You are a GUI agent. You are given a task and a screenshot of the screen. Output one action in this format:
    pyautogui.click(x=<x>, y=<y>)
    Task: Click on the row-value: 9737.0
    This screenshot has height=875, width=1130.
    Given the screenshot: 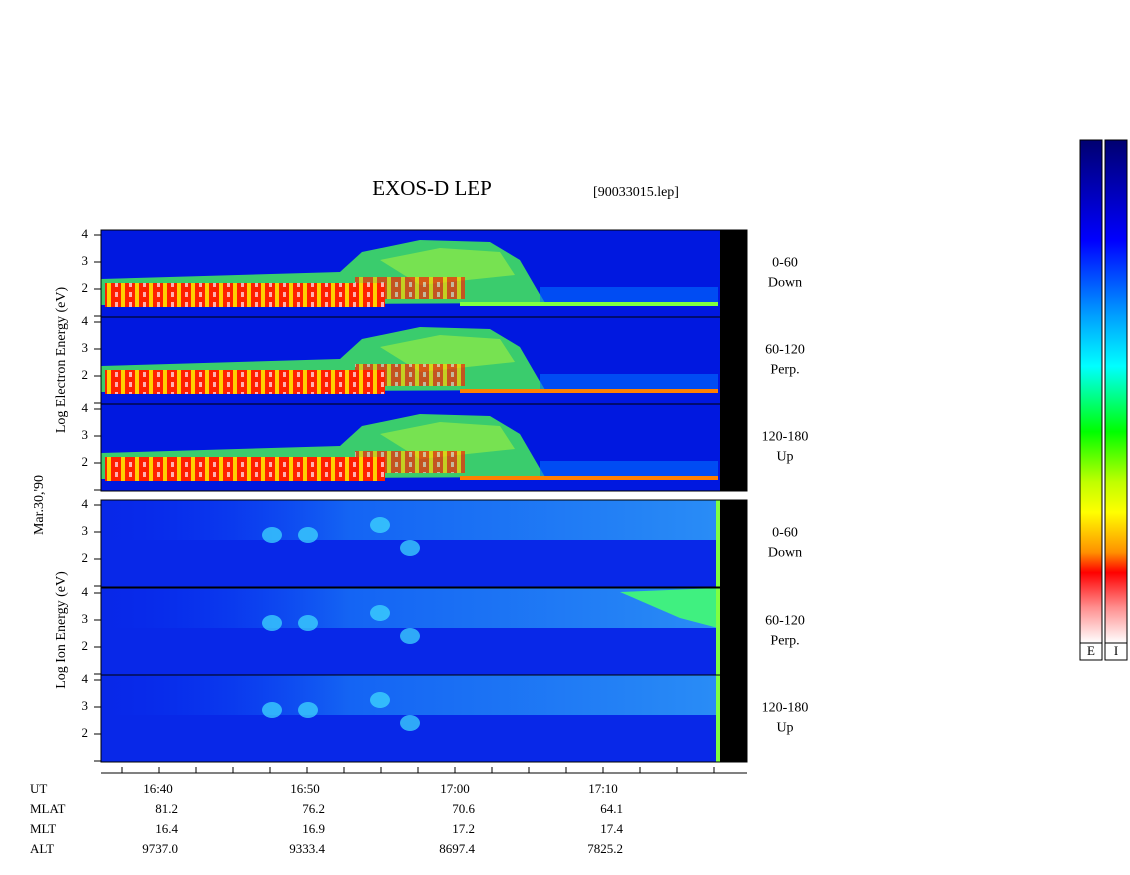 What is the action you would take?
    pyautogui.click(x=160, y=848)
    